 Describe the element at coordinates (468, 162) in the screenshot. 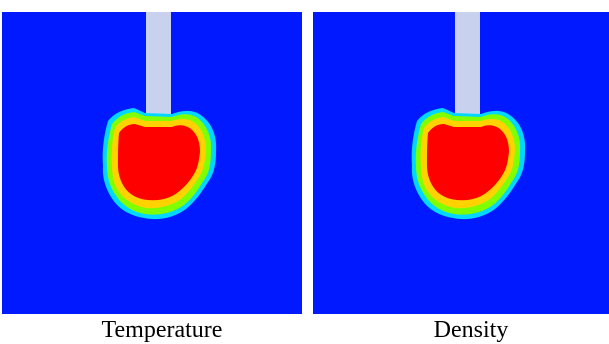

I see `density-inner-blob` at that location.